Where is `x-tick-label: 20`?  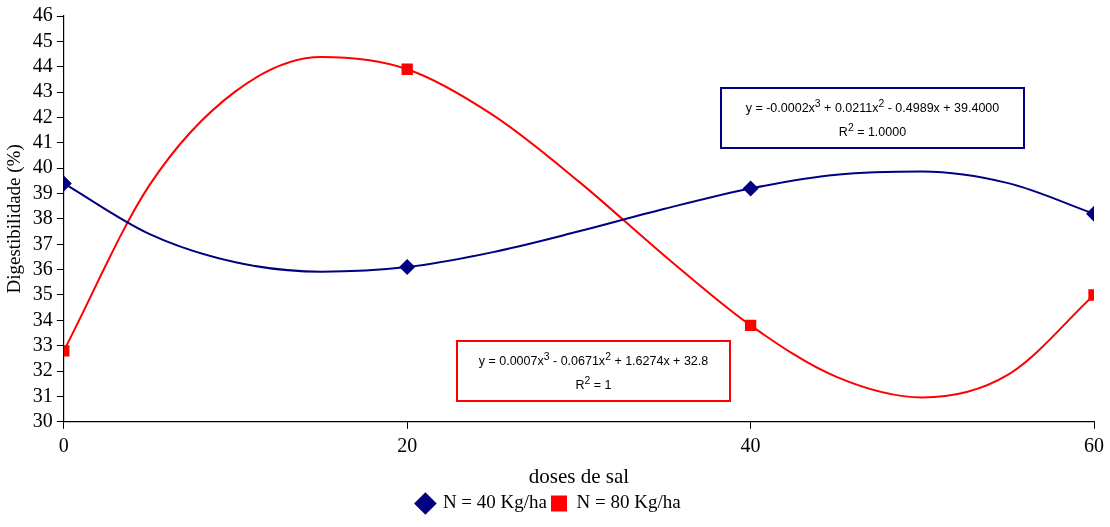 x-tick-label: 20 is located at coordinates (407, 445).